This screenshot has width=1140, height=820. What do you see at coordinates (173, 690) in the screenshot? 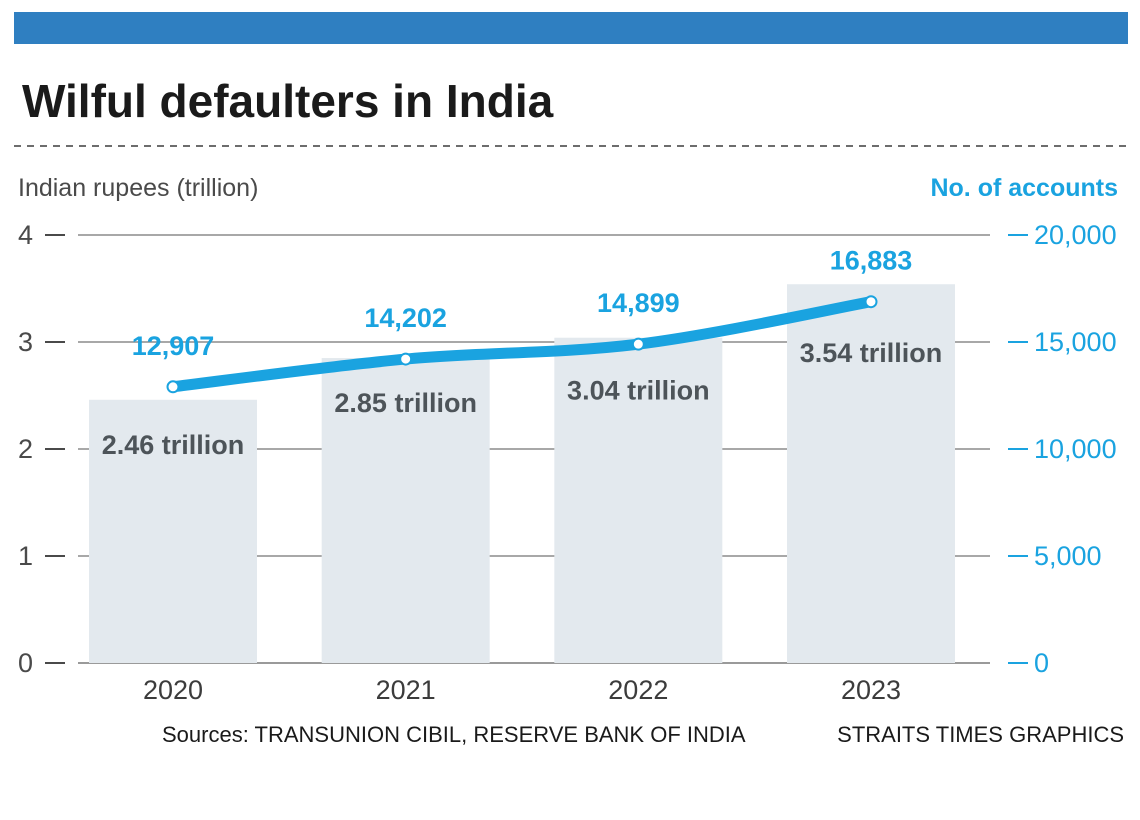
I see `x-tick-label: 2020` at bounding box center [173, 690].